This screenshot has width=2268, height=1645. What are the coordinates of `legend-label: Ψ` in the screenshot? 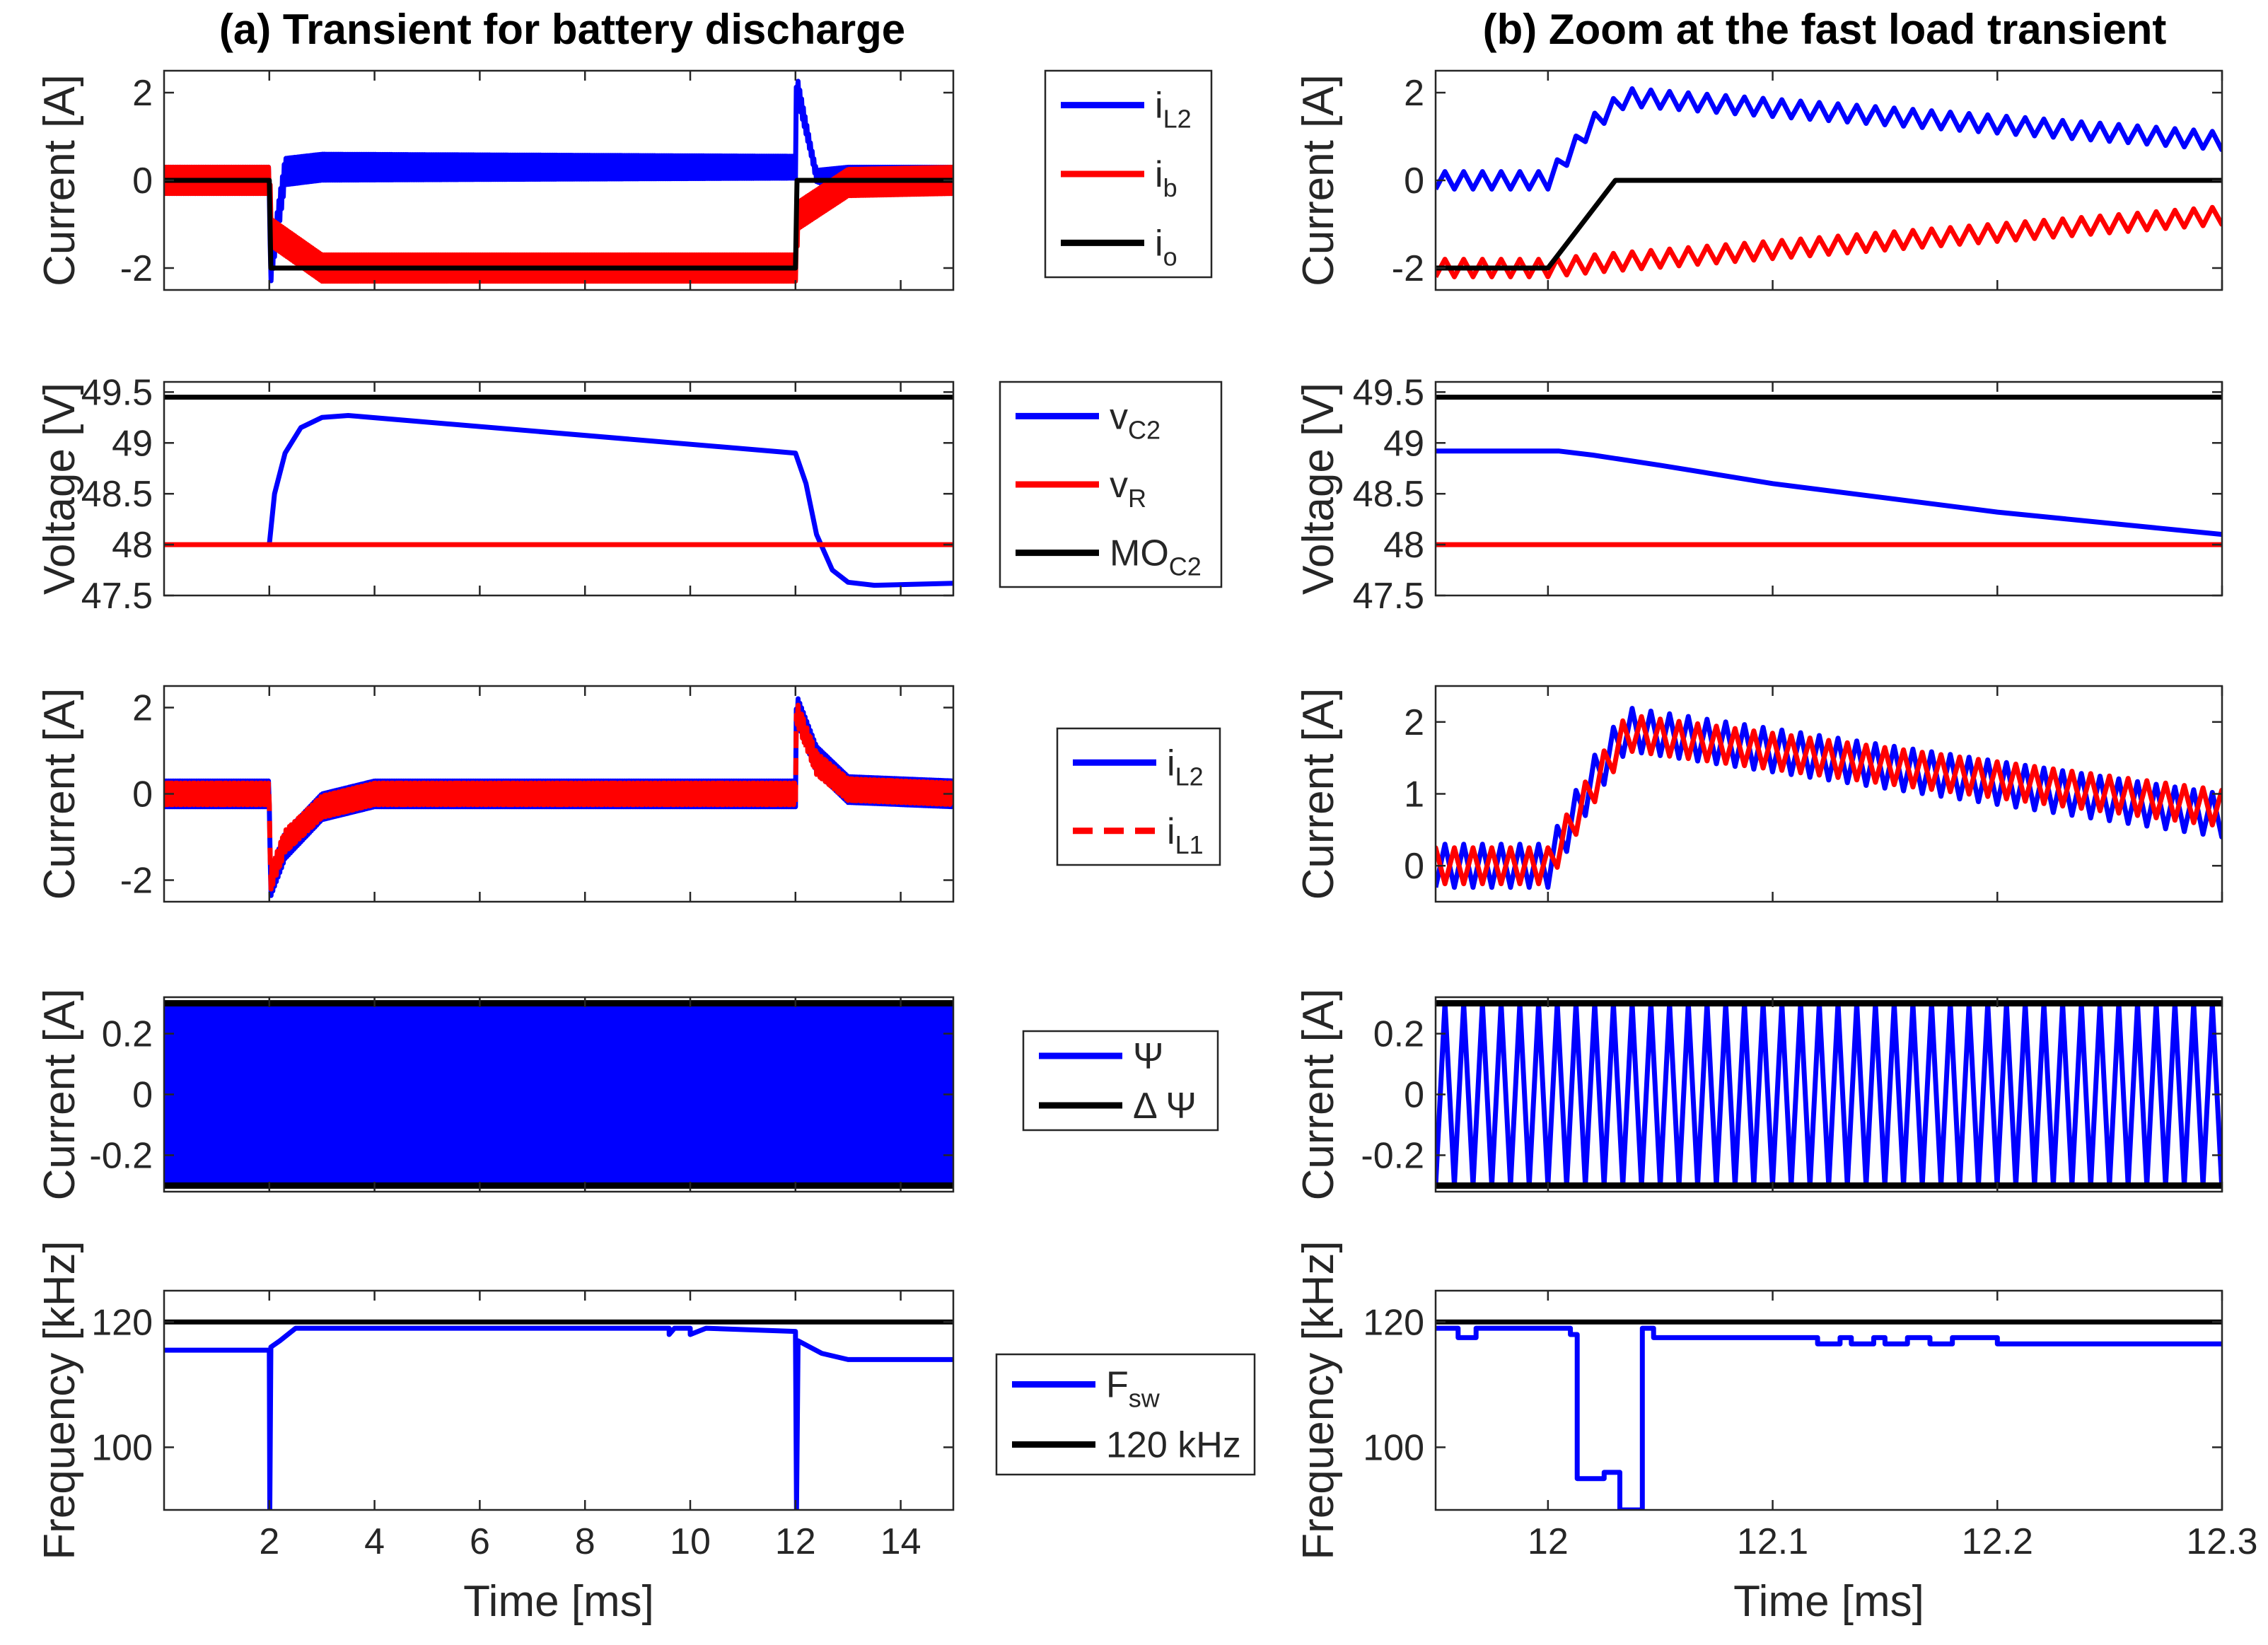 It's located at (1148, 1056).